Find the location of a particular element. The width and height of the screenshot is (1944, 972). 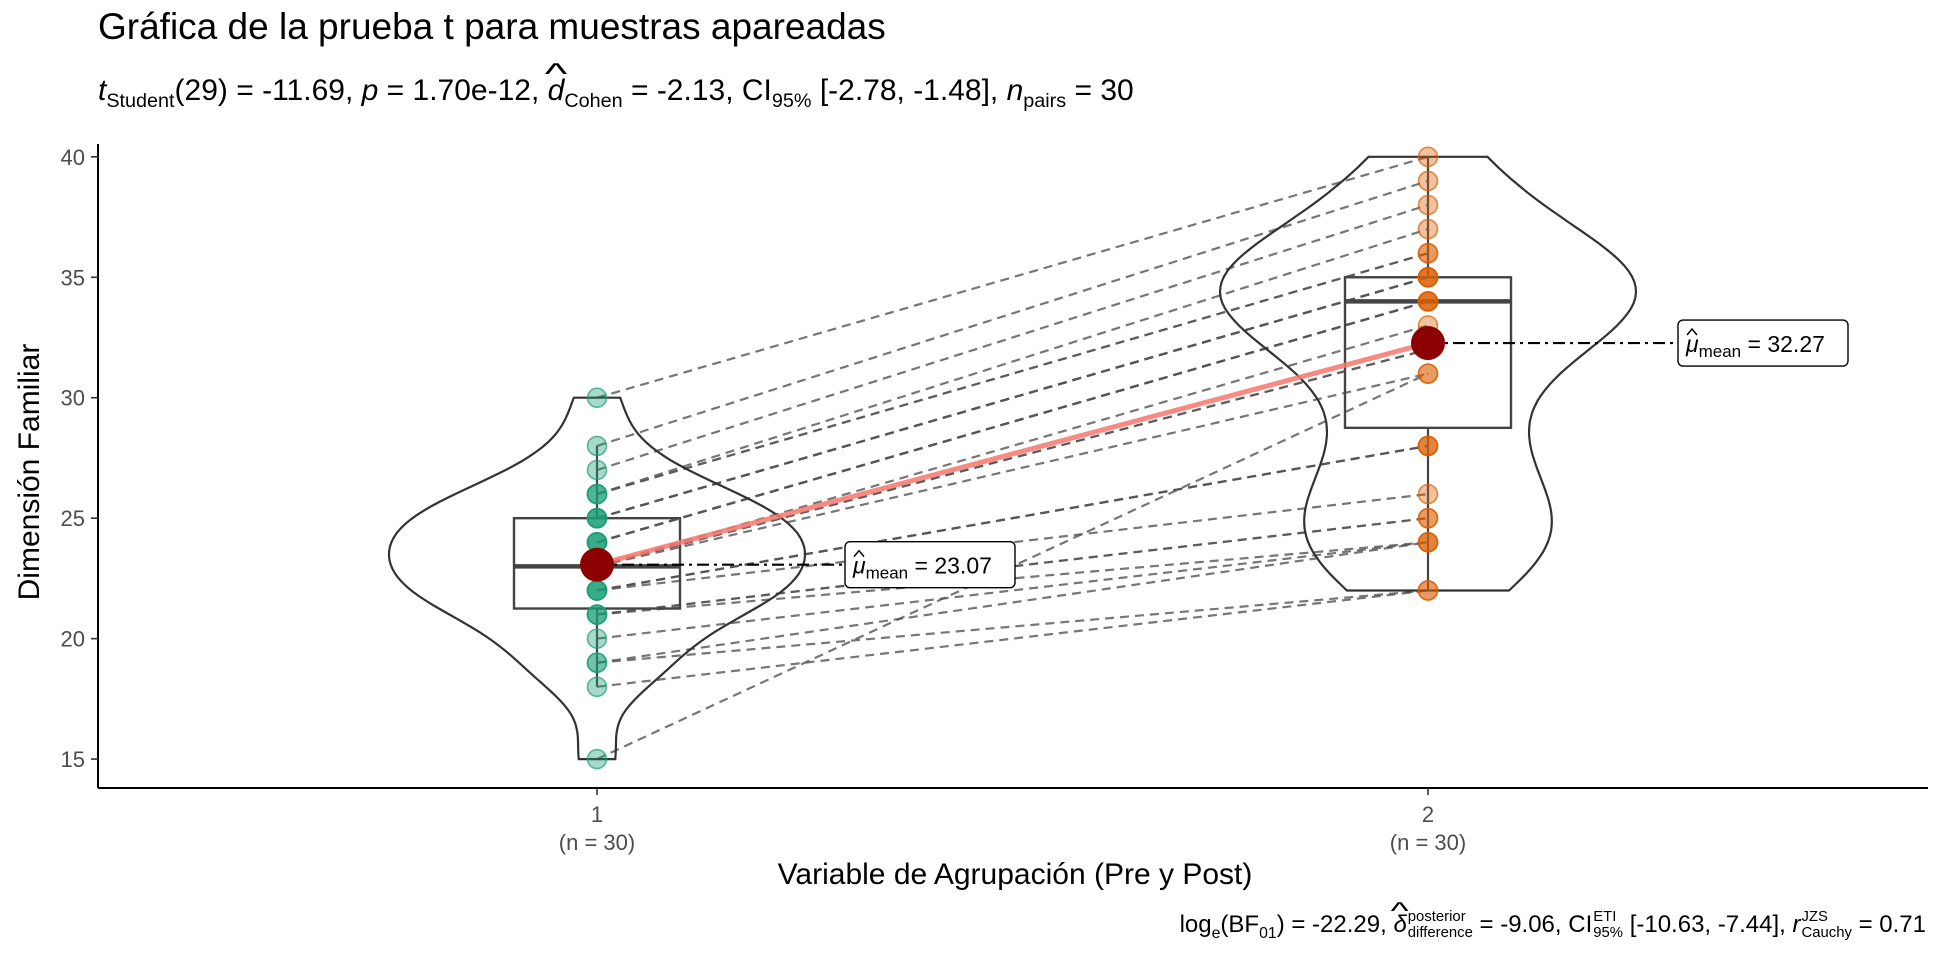

y-axis-label: Dimensión Familiar is located at coordinates (29, 472).